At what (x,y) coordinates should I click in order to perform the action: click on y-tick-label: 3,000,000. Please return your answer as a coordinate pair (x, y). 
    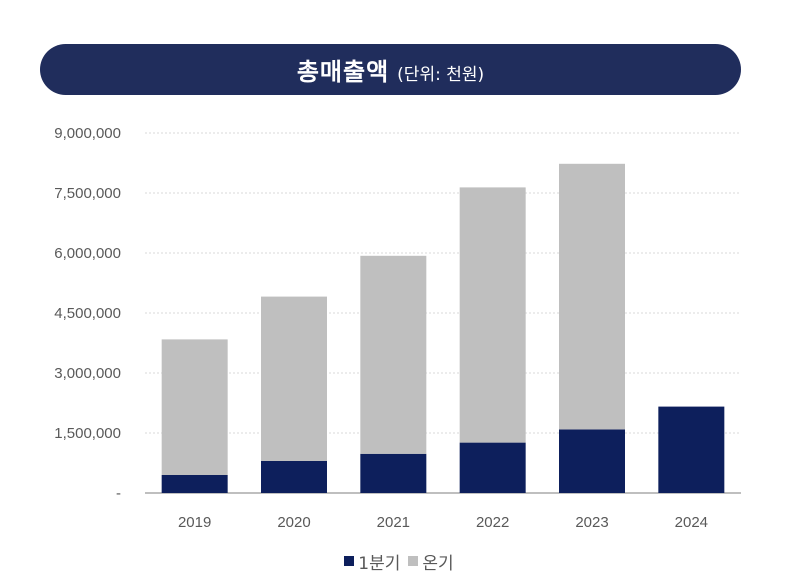
    Looking at the image, I should click on (87, 373).